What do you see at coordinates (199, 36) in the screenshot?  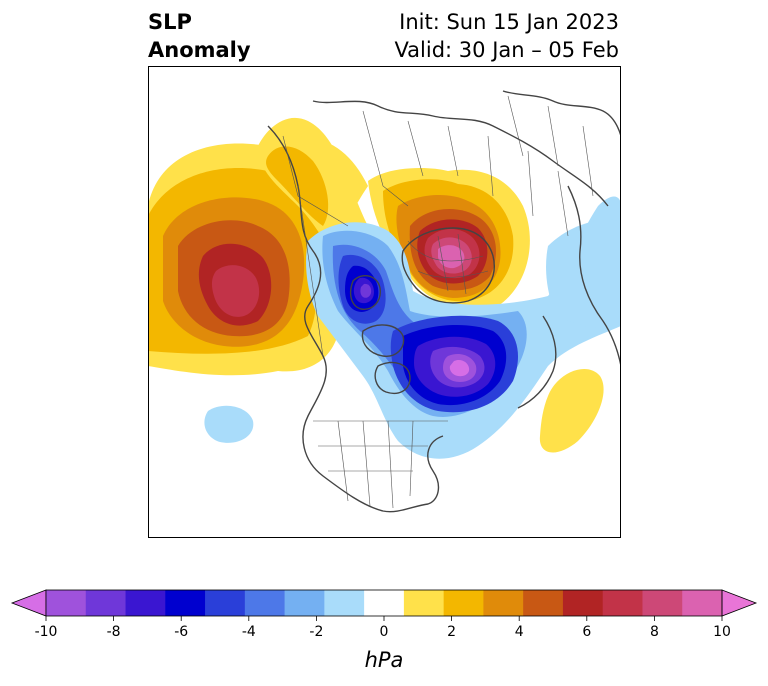 I see `chart-title: SLP Anomaly` at bounding box center [199, 36].